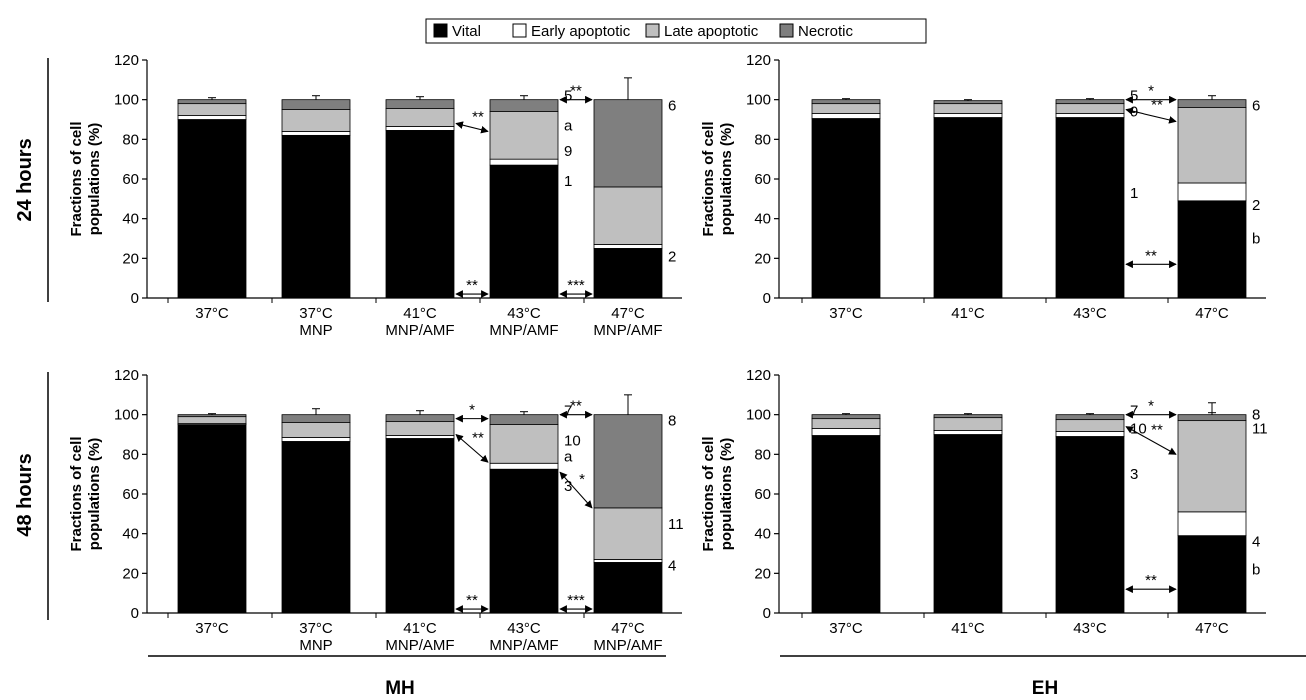 Image resolution: width=1306 pixels, height=700 pixels. What do you see at coordinates (466, 31) in the screenshot?
I see `legend-label-vital: Vital` at bounding box center [466, 31].